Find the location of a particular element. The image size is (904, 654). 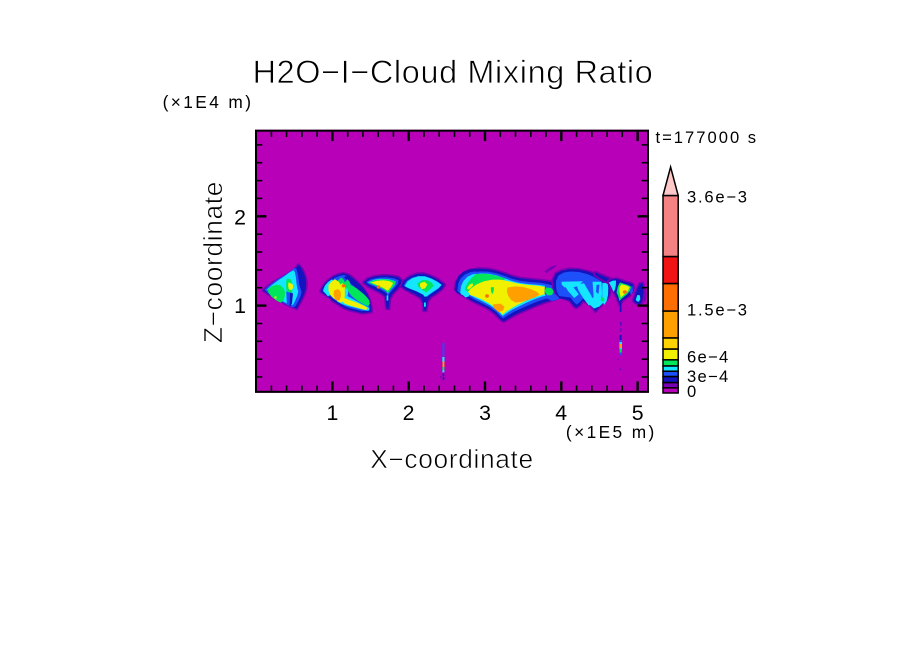

svg-text: 5 is located at coordinates (638, 413).